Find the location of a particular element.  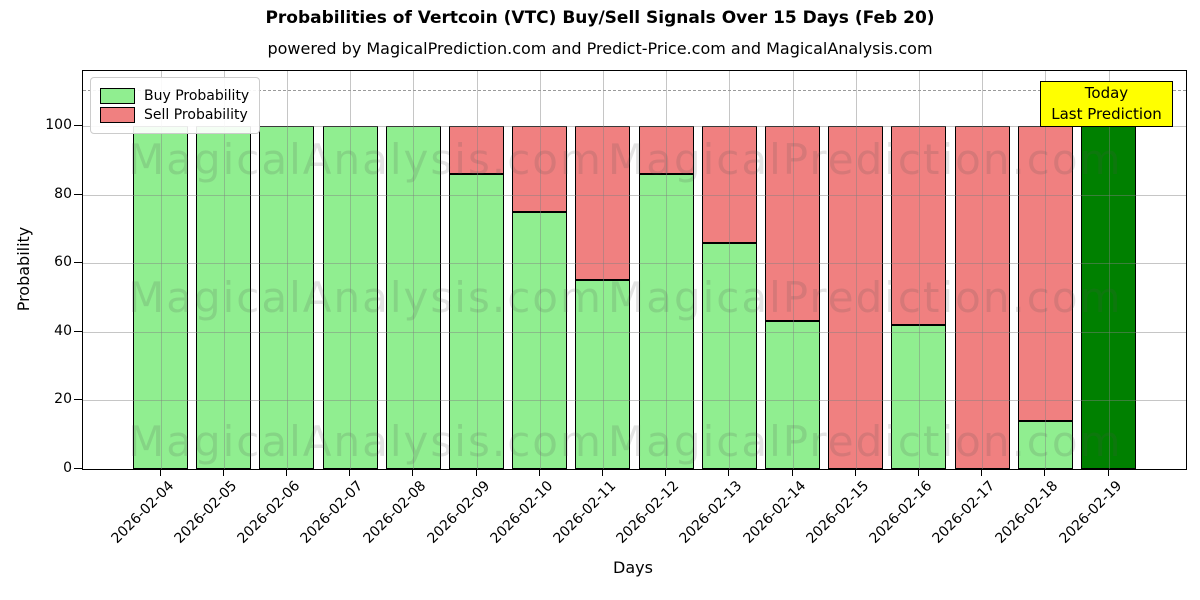

y-tick-label: 20 is located at coordinates (63, 399).